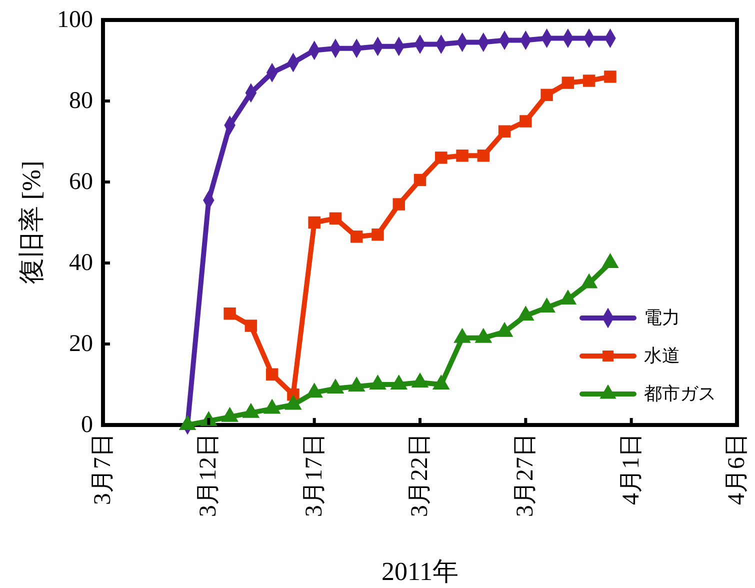 The height and width of the screenshot is (588, 755). I want to click on y-tick-label: 60, so click(81, 182).